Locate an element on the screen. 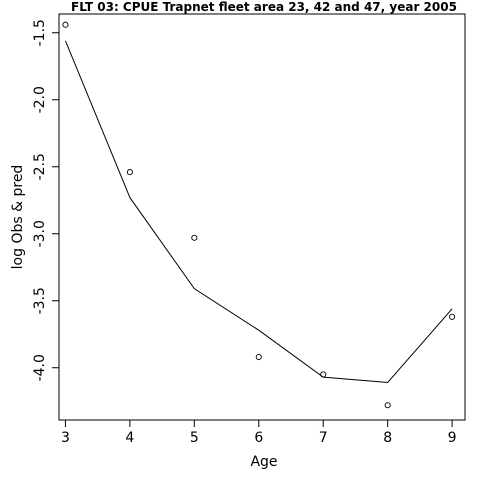  x-axis: 3 4 5 6 7 8 9 is located at coordinates (259, 433).